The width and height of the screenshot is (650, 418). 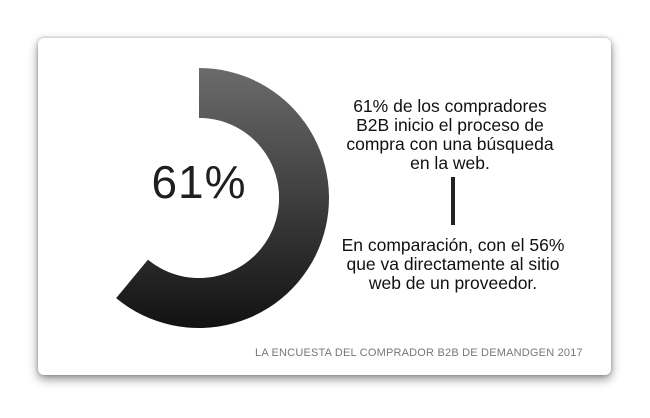 I want to click on comparison-line: web de un proveedor., so click(x=453, y=283).